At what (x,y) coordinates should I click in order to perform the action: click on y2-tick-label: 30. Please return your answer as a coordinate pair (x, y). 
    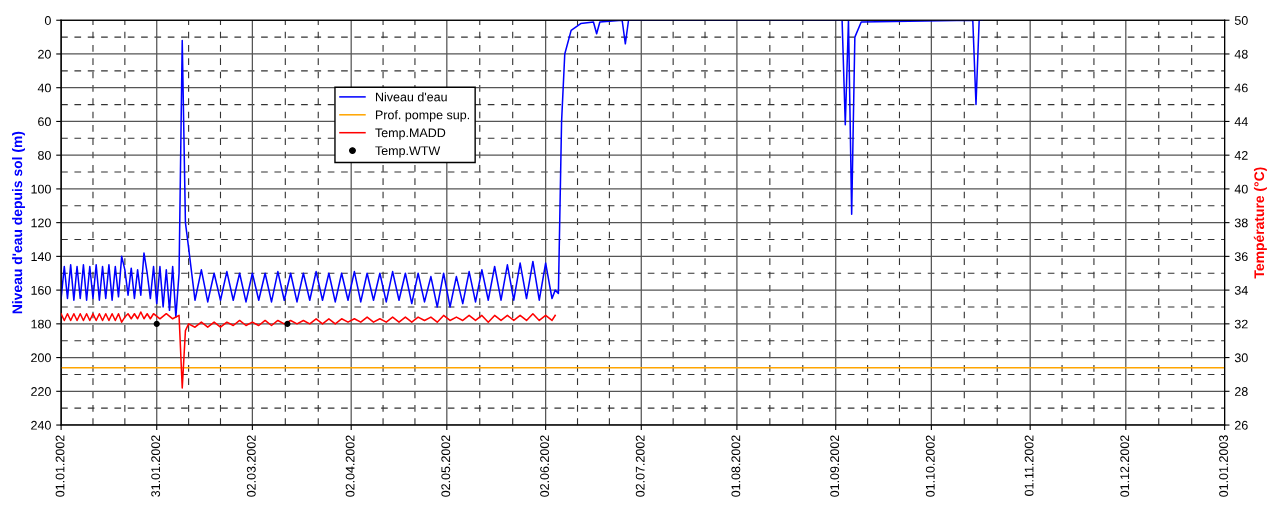
    Looking at the image, I should click on (1241, 358).